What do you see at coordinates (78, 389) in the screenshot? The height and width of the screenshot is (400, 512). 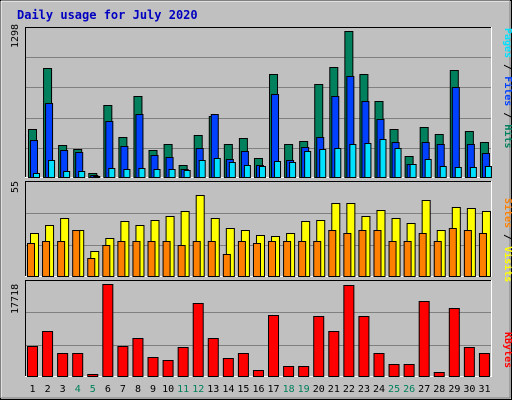 I see `day-label-4: 4` at bounding box center [78, 389].